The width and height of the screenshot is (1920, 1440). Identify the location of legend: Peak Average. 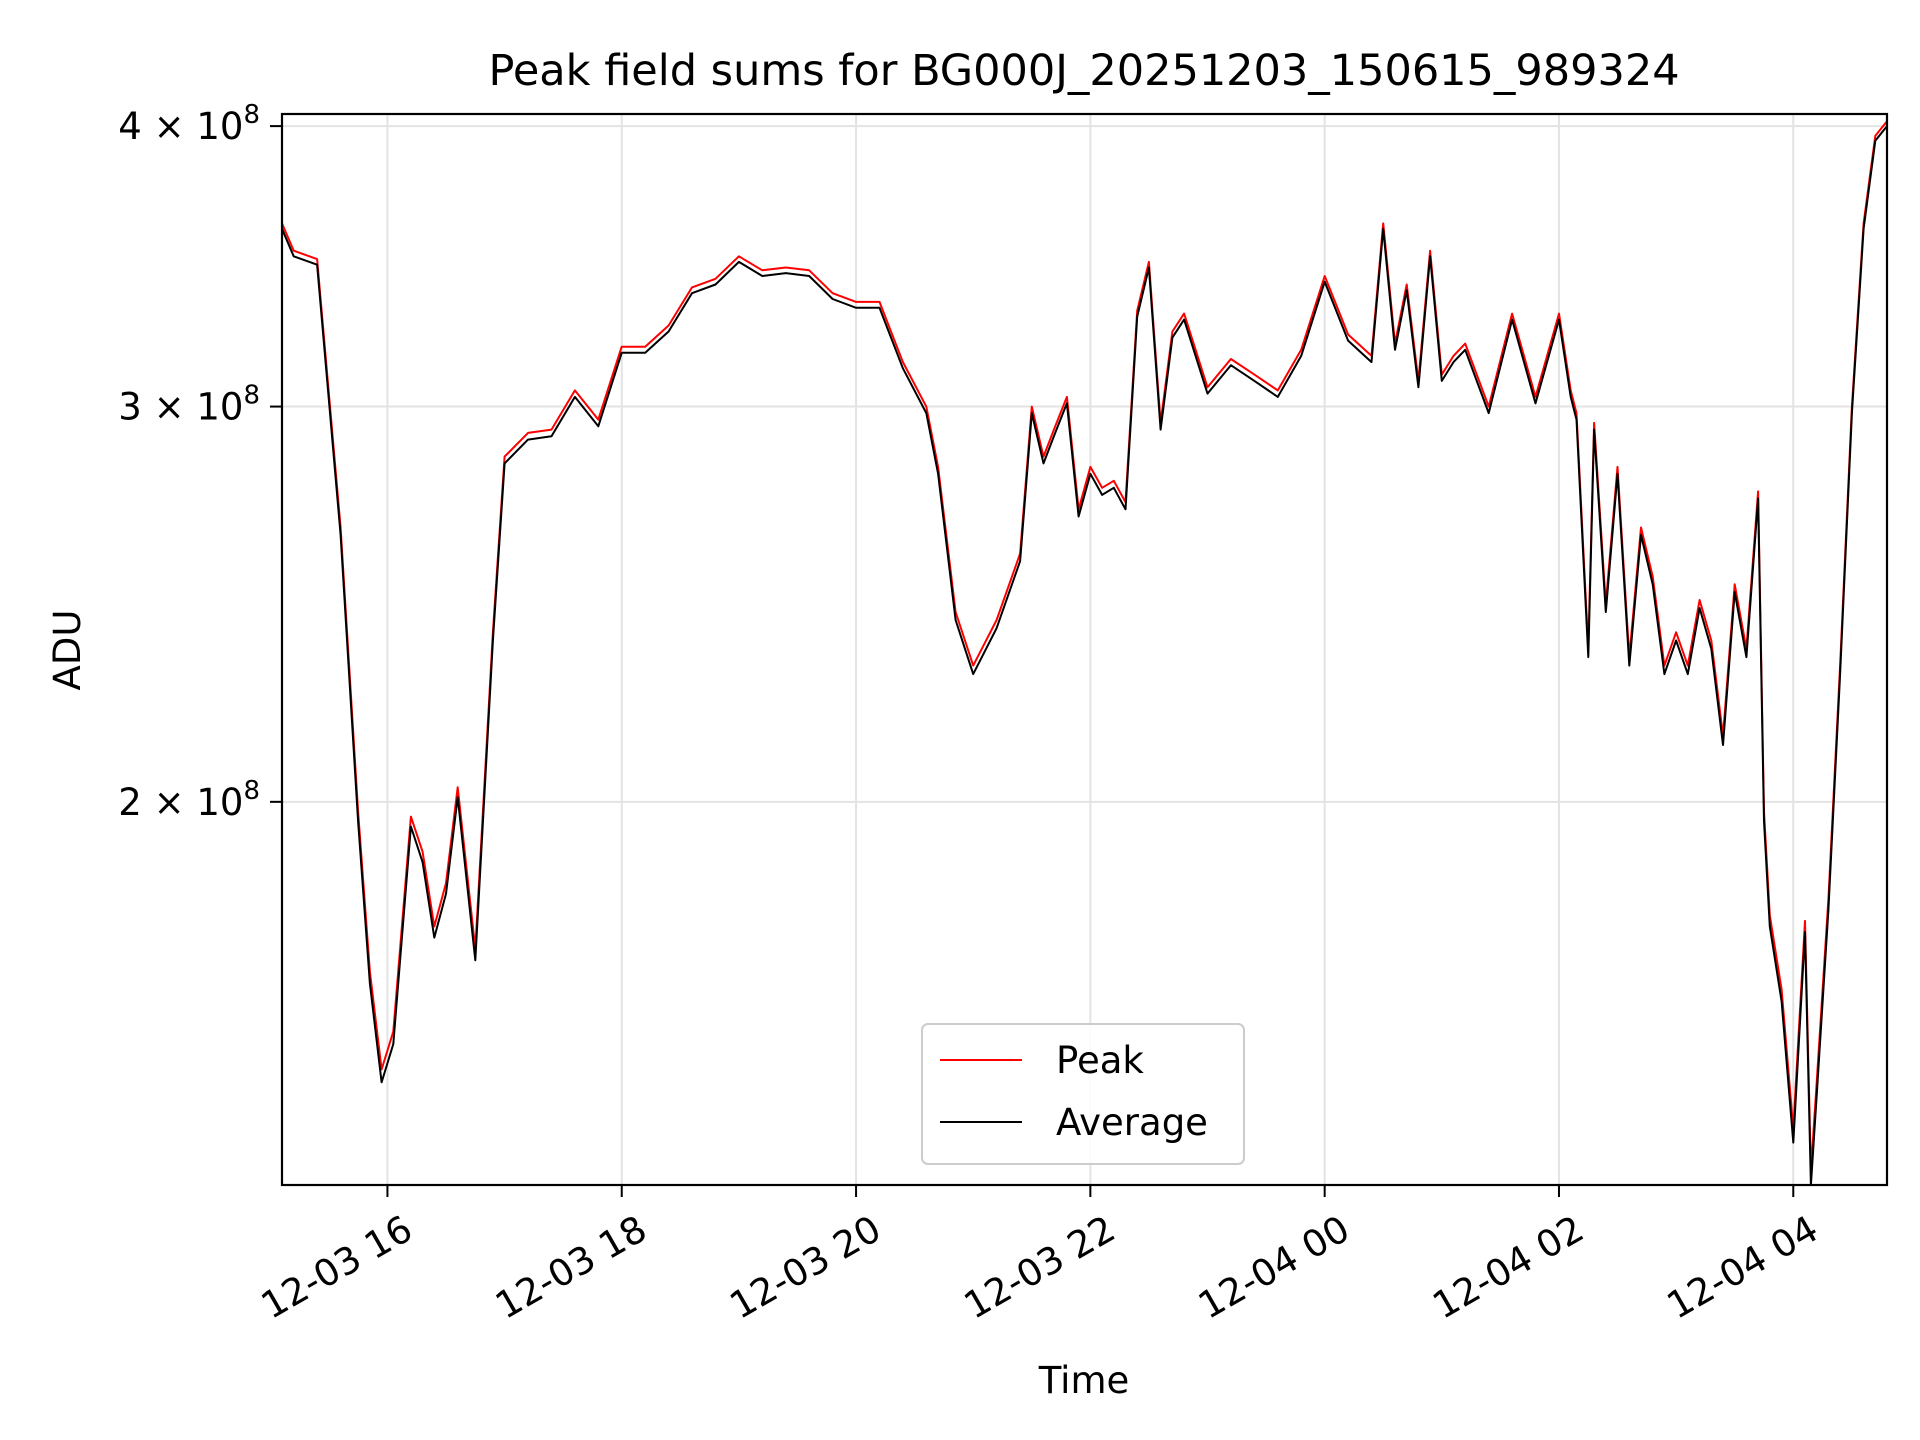
(1083, 1094).